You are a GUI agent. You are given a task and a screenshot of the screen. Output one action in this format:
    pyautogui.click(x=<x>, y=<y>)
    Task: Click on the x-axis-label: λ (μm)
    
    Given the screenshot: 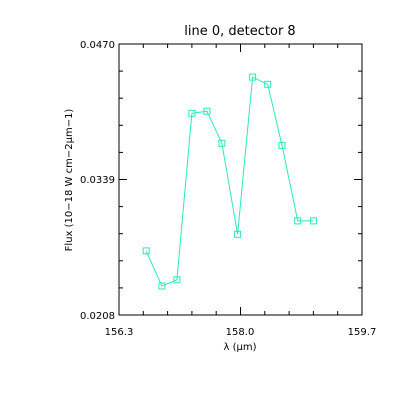 What is the action you would take?
    pyautogui.click(x=239, y=347)
    